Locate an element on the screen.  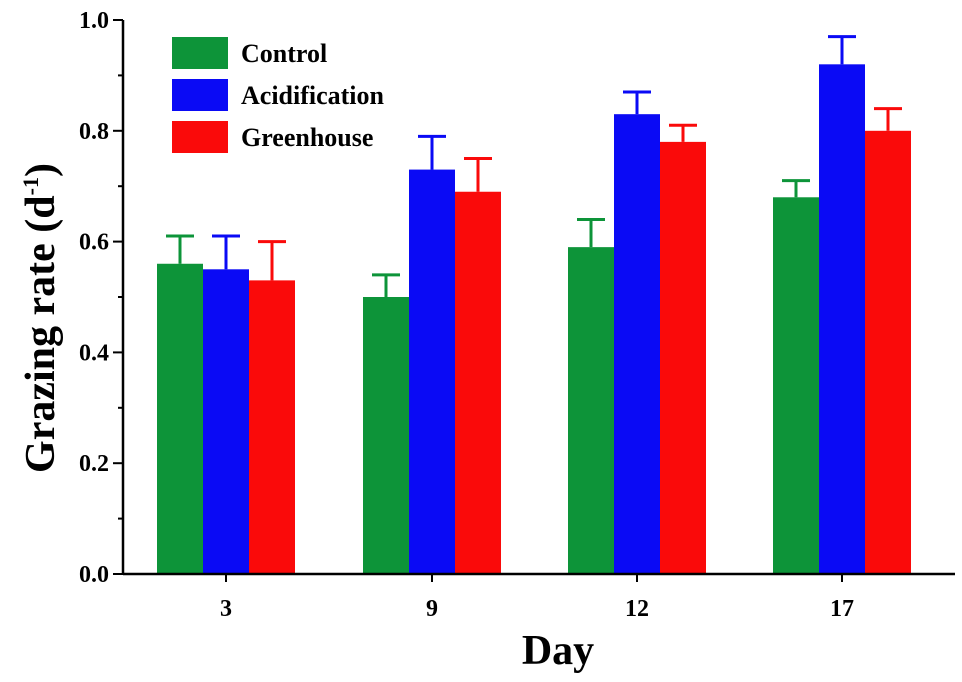
legend: Control Acidification Greenhouse is located at coordinates (278, 95).